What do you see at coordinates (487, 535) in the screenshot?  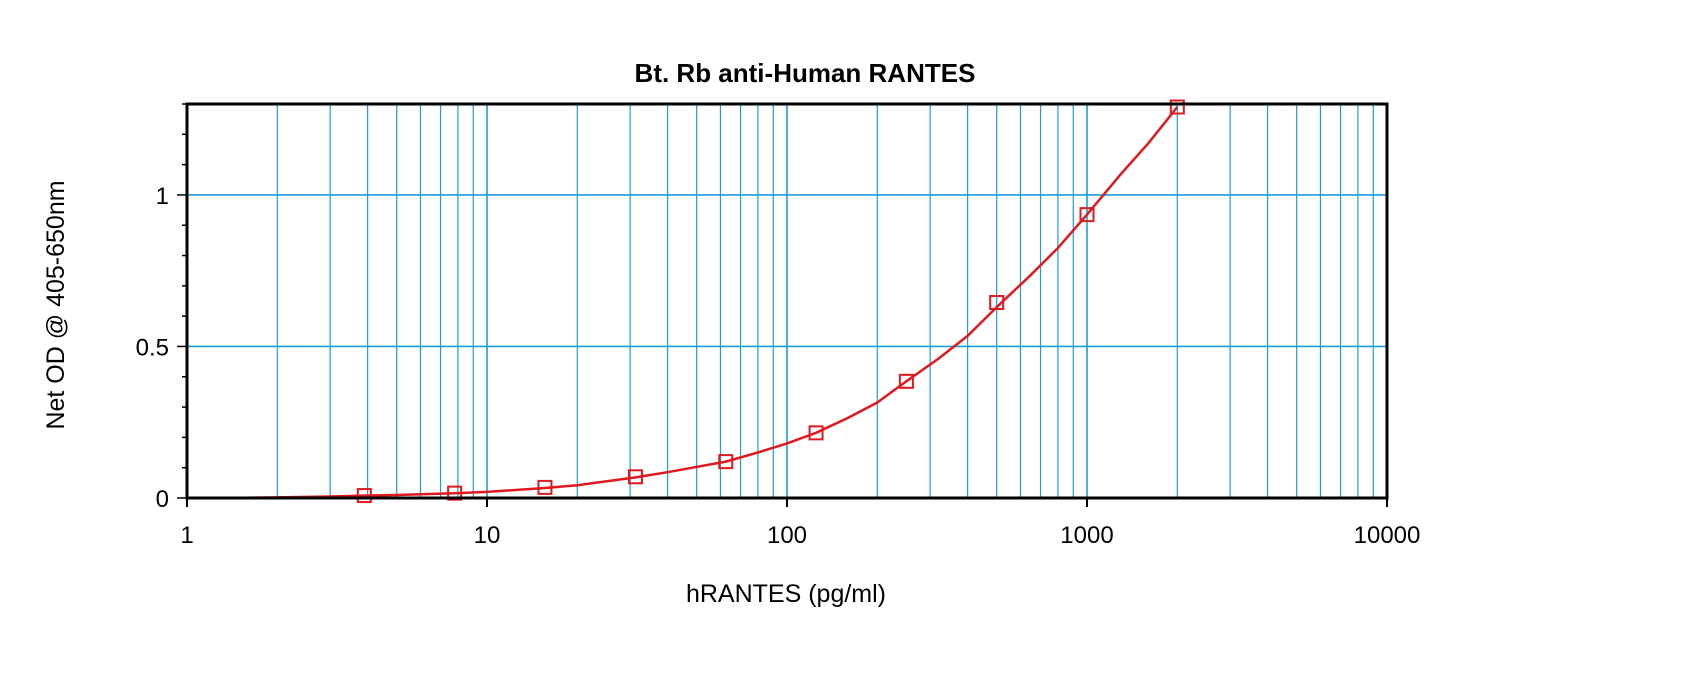 I see `x-tick-label: 10` at bounding box center [487, 535].